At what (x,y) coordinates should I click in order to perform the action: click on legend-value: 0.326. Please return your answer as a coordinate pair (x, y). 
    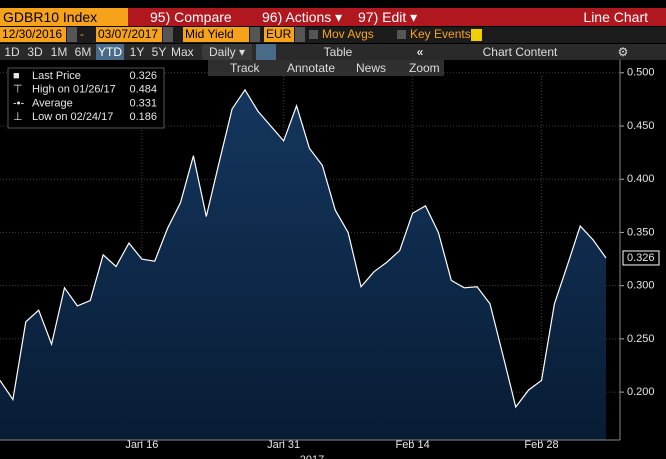
    Looking at the image, I should click on (143, 76).